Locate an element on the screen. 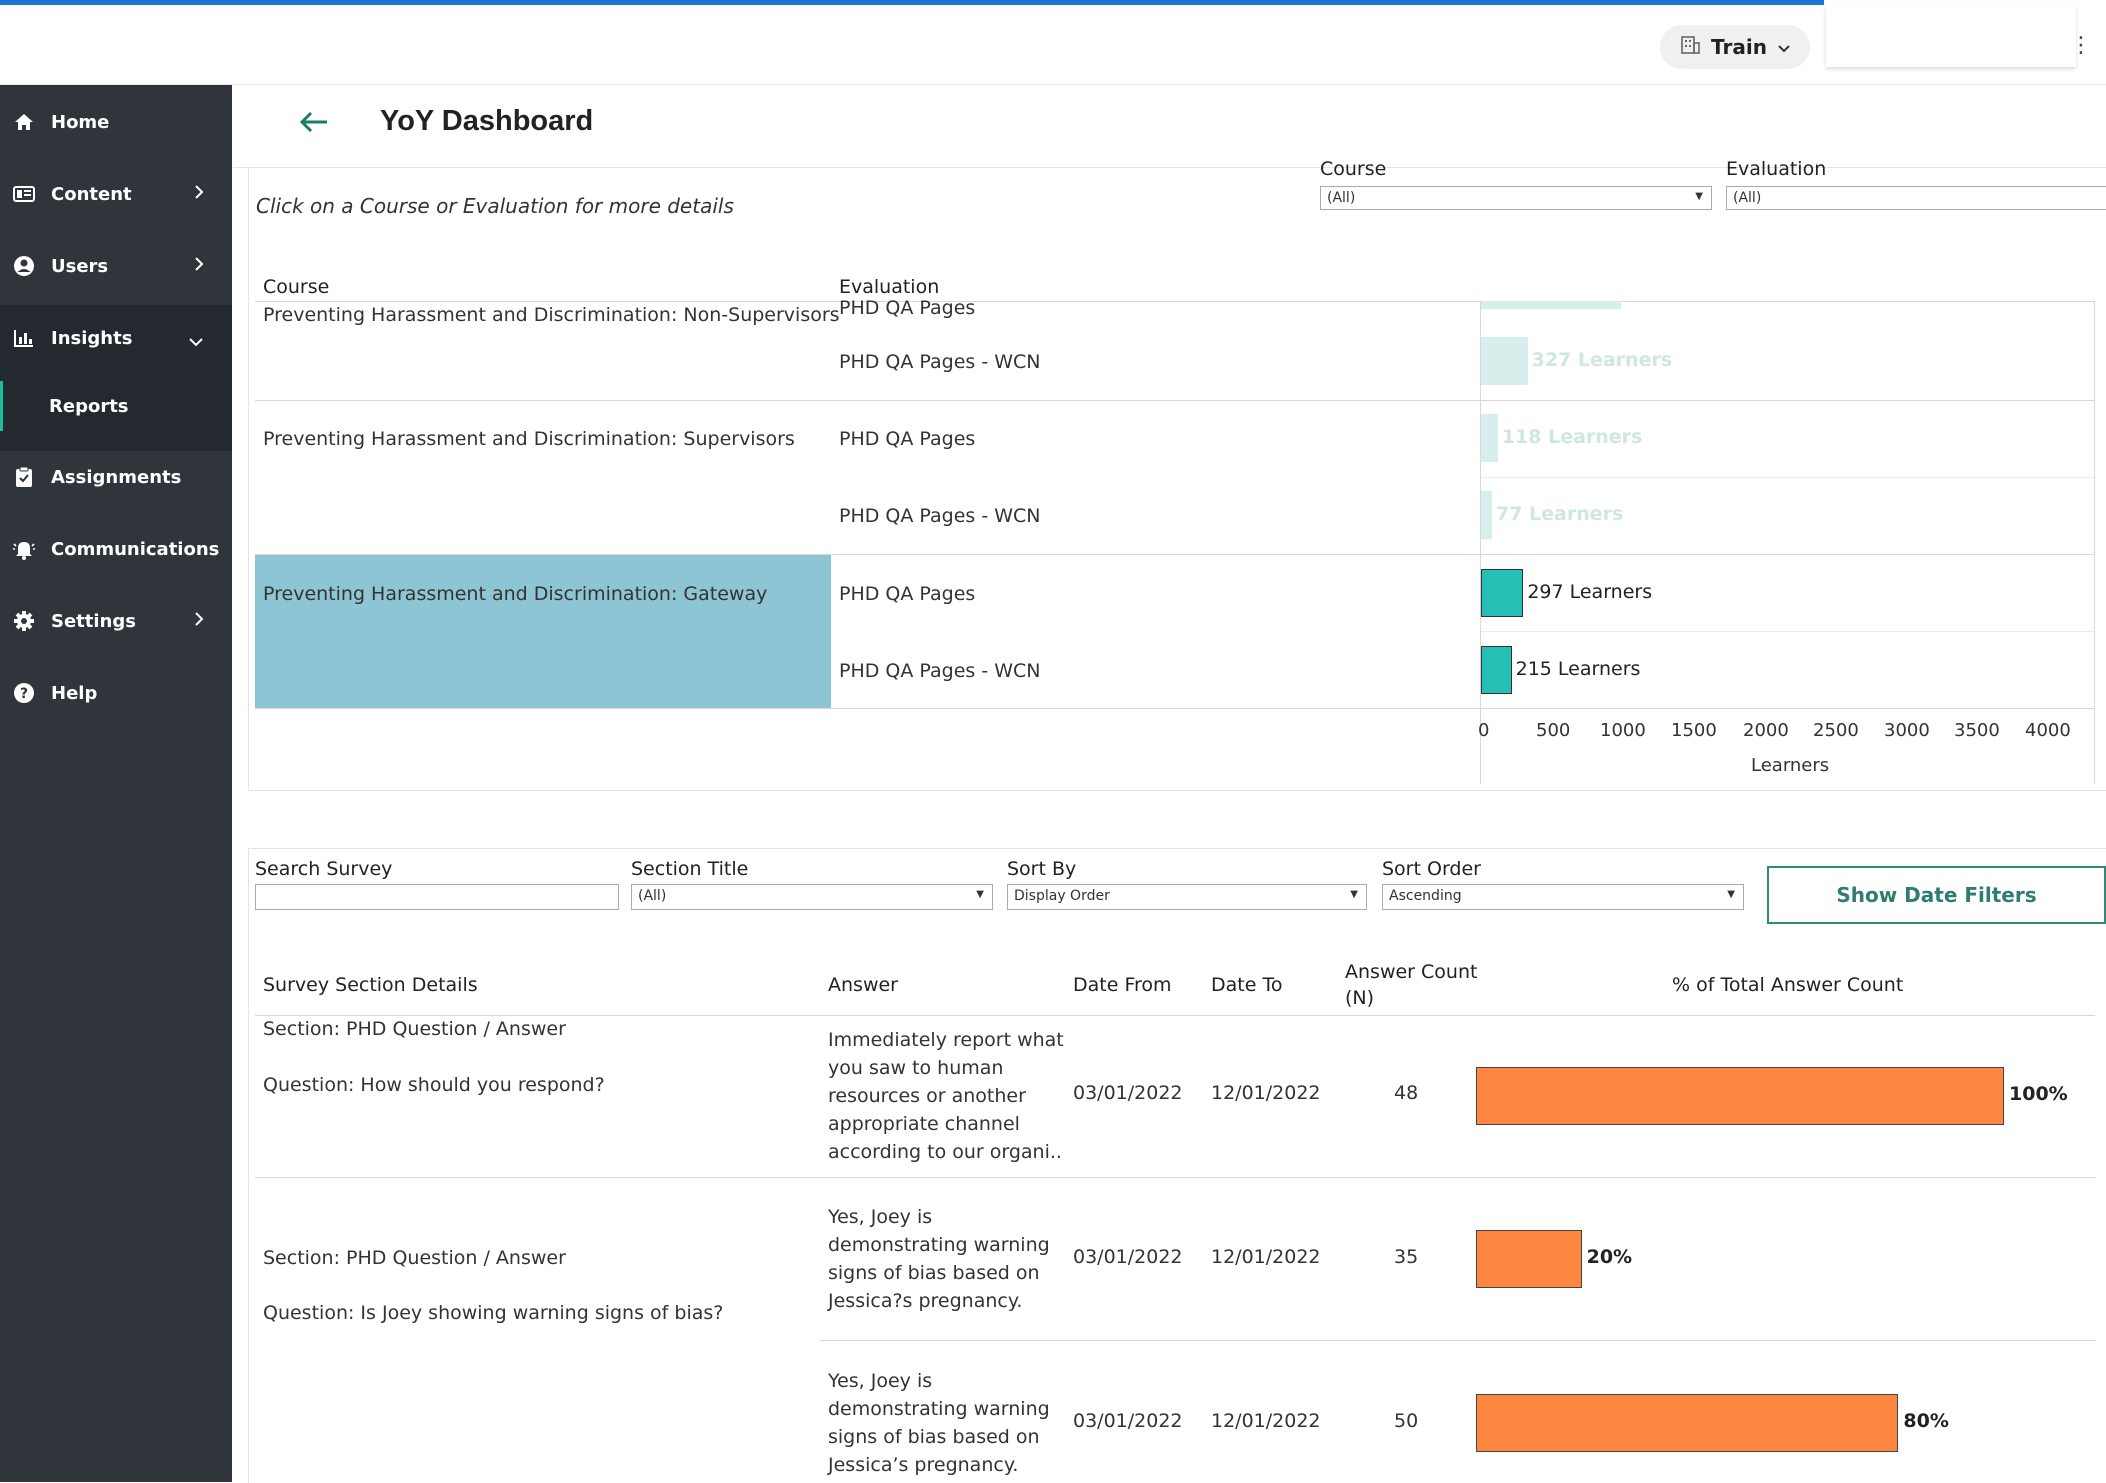  answer-count: 48 is located at coordinates (1406, 1093).